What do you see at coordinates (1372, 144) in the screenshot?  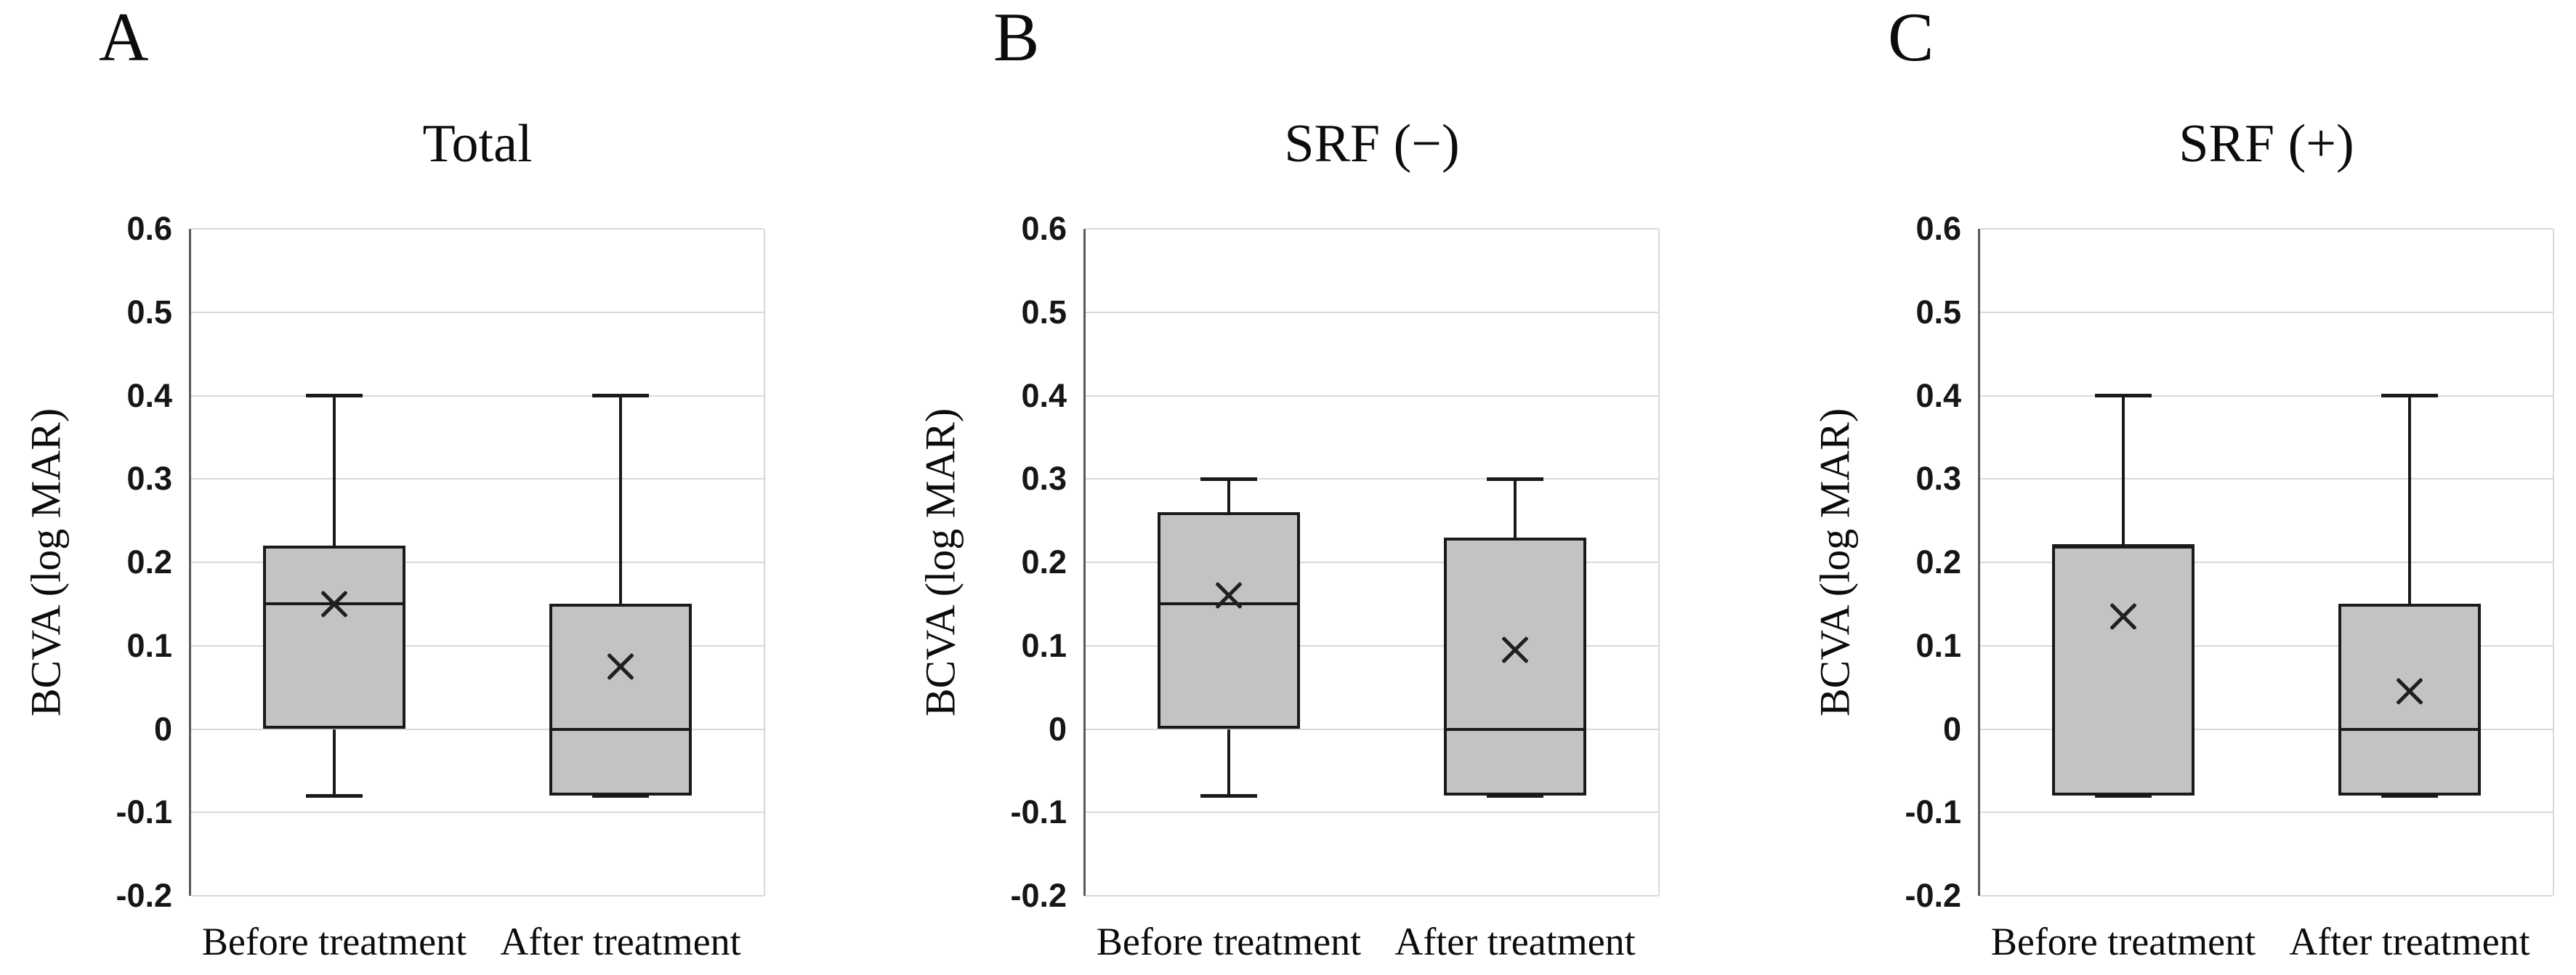 I see `panel-title-srf-negative: SRF (−)` at bounding box center [1372, 144].